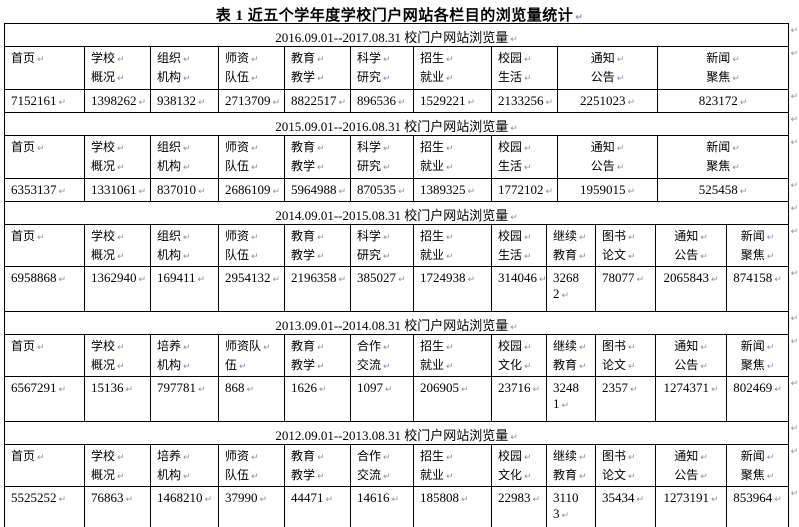 Image resolution: width=799 pixels, height=527 pixels. I want to click on cell-text: 2686109, so click(248, 189).